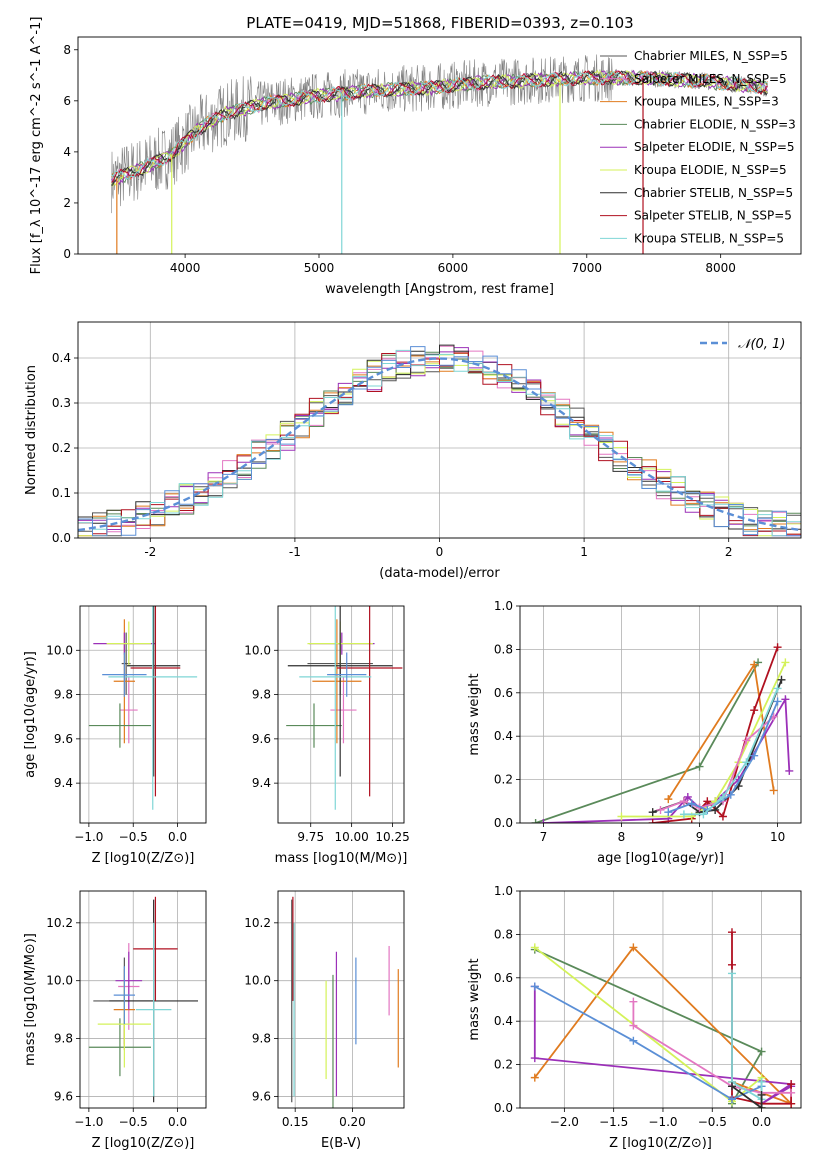  What do you see at coordinates (613, 1122) in the screenshot?
I see `x-tick-label: −1.5` at bounding box center [613, 1122].